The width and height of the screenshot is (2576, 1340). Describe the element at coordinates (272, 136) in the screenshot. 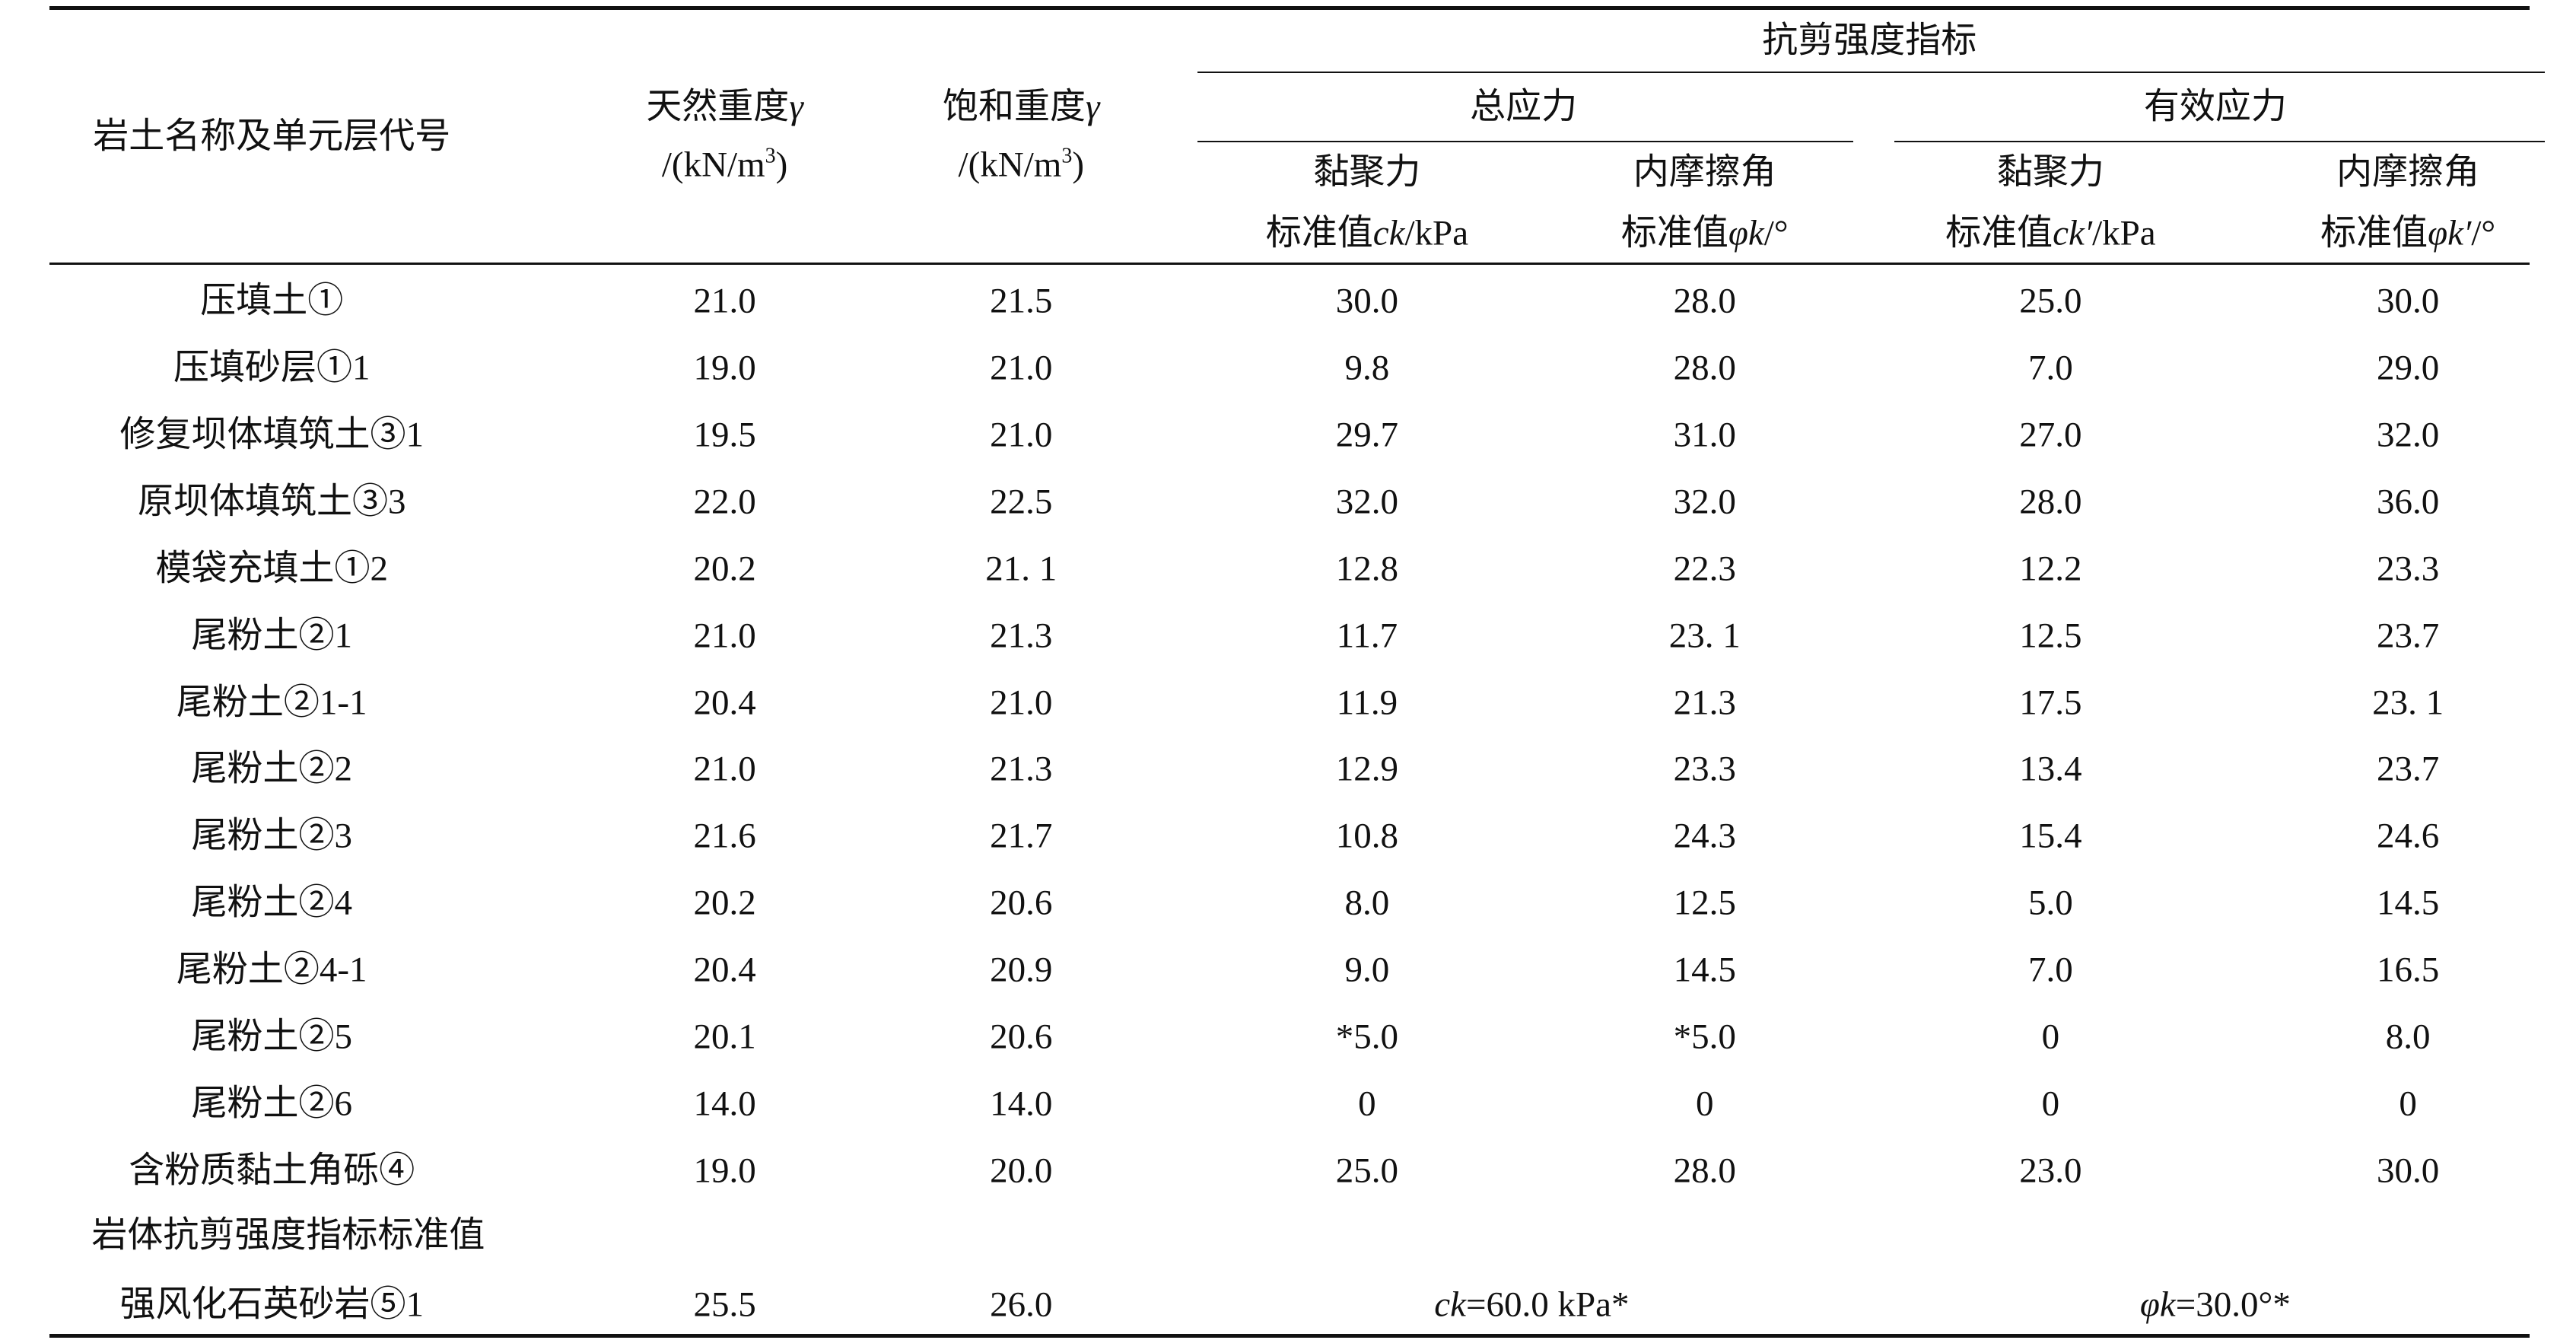

I see `text-segment: 岩土名称及单元层代号` at that location.